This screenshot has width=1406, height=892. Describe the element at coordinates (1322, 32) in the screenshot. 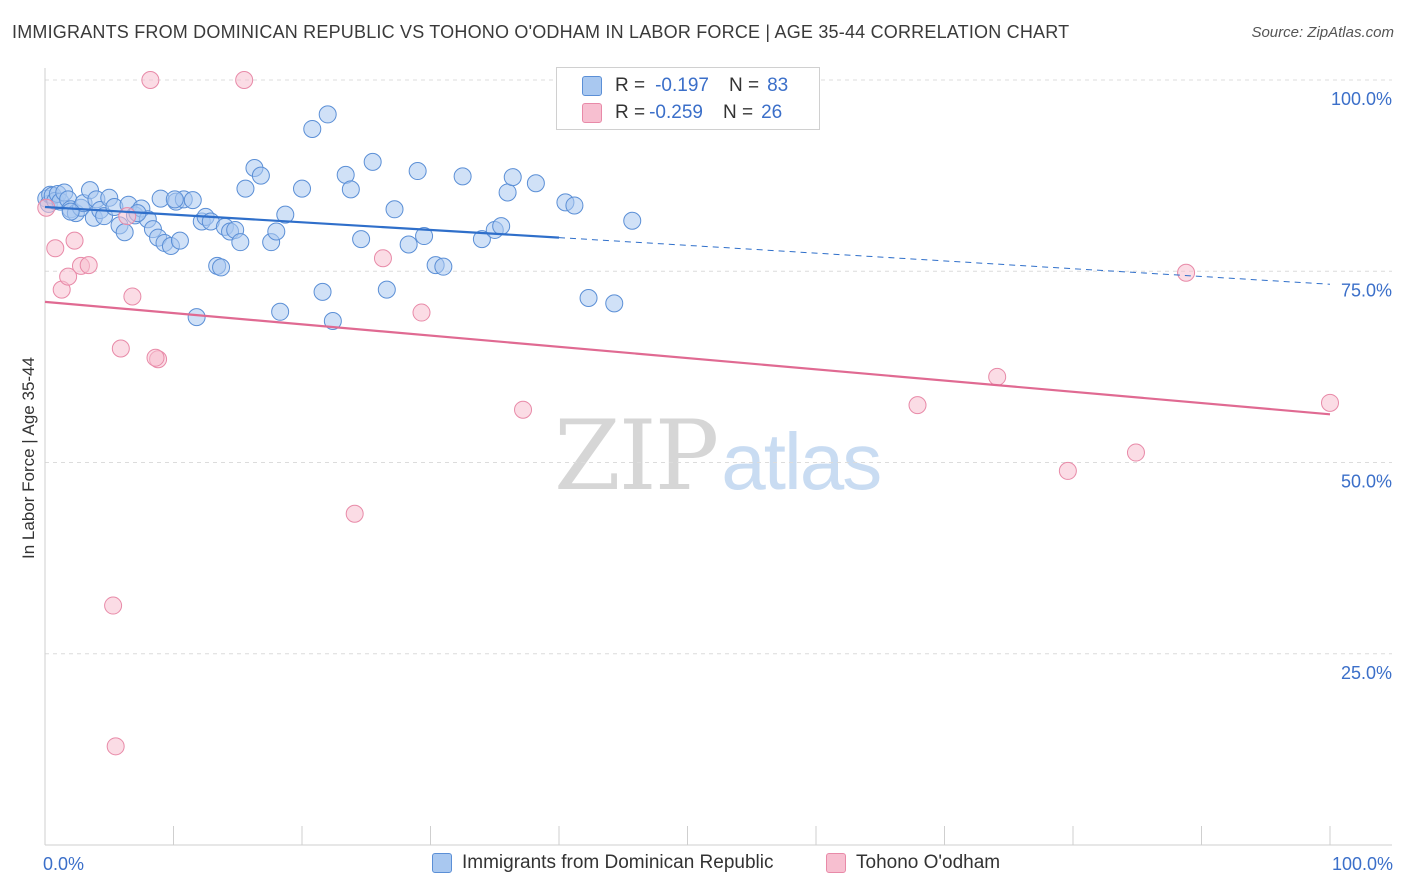

I see `source-label: Source: ZipAtlas.com` at that location.